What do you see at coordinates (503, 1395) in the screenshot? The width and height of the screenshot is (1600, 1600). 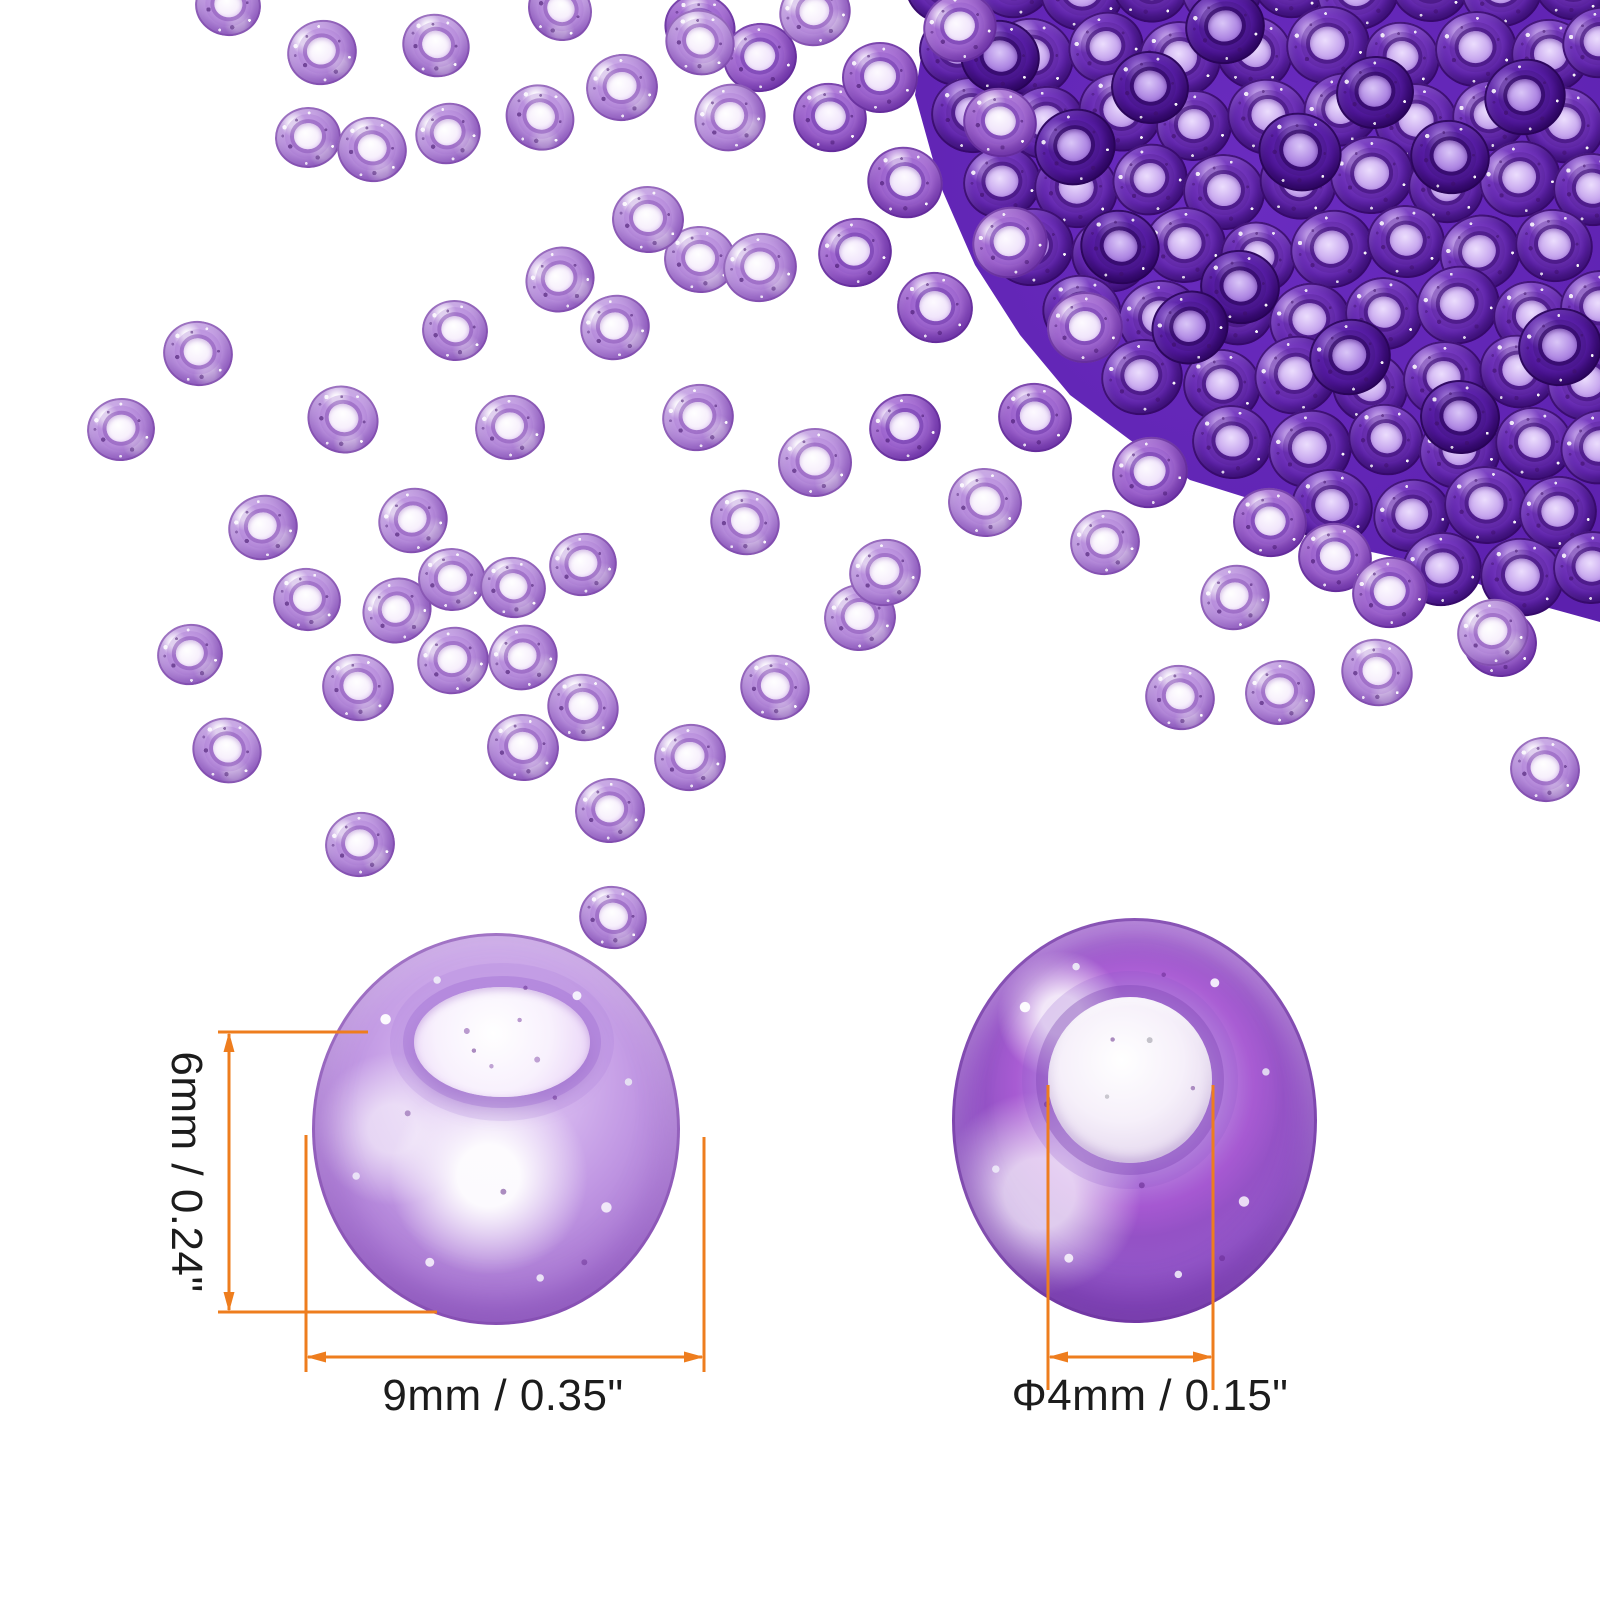 I see `width-dimension-label: 9mm / 0.35"` at bounding box center [503, 1395].